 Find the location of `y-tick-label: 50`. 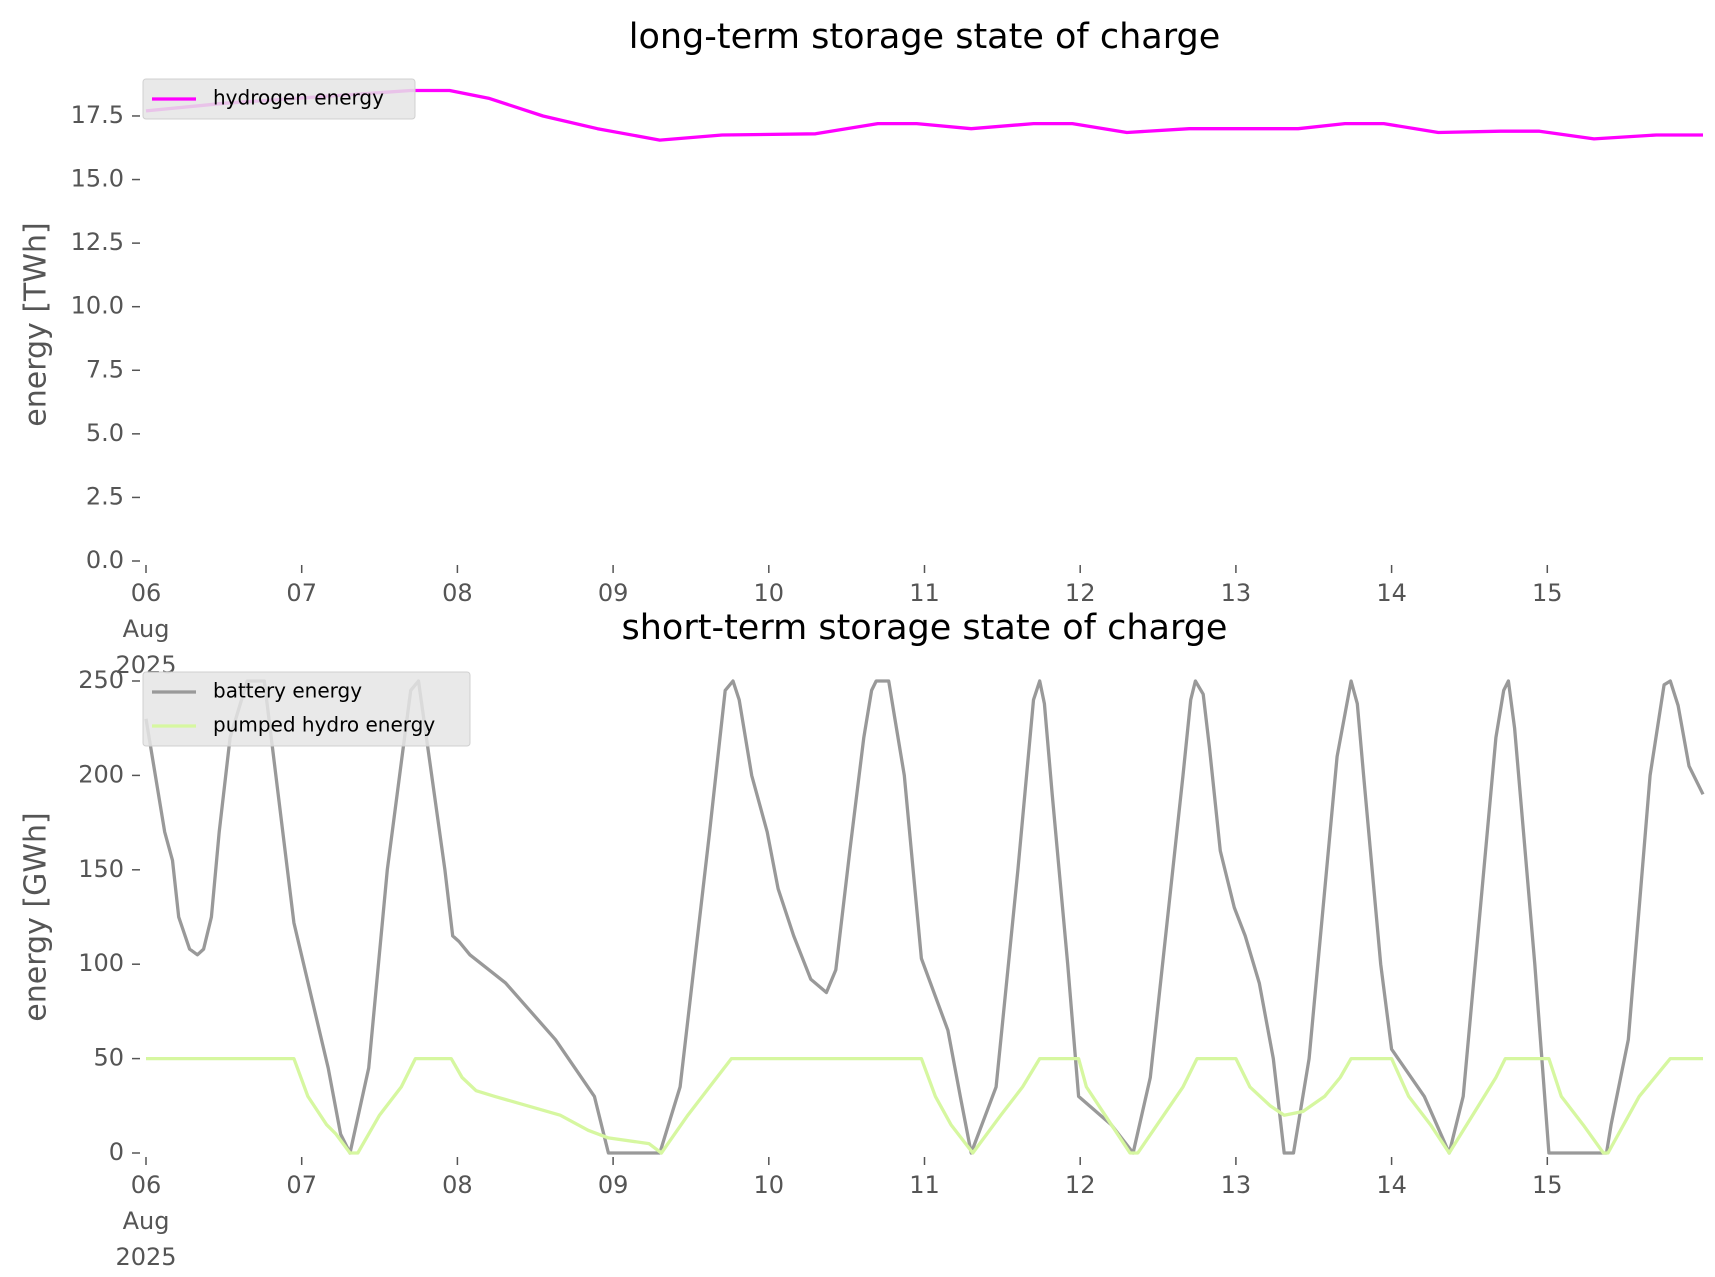

y-tick-label: 50 is located at coordinates (108, 1058).